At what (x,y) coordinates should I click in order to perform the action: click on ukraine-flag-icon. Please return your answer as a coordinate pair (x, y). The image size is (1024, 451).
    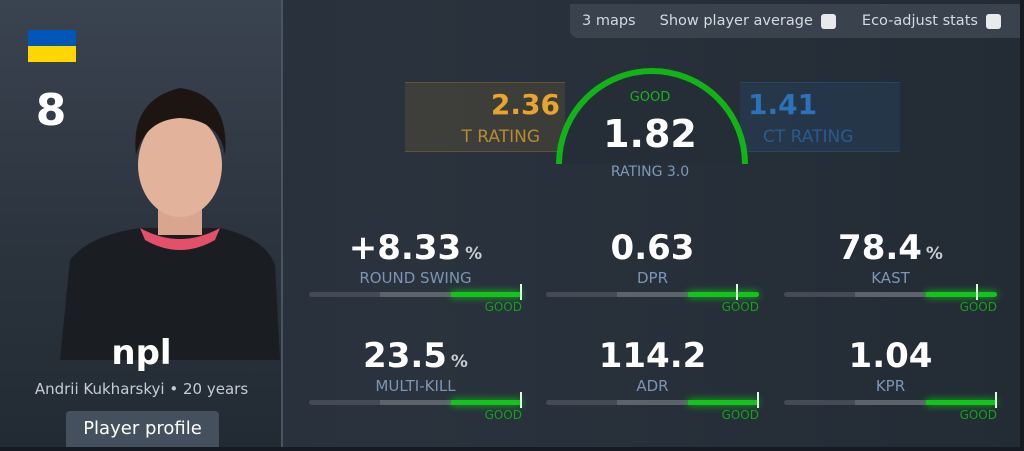
    Looking at the image, I should click on (52, 46).